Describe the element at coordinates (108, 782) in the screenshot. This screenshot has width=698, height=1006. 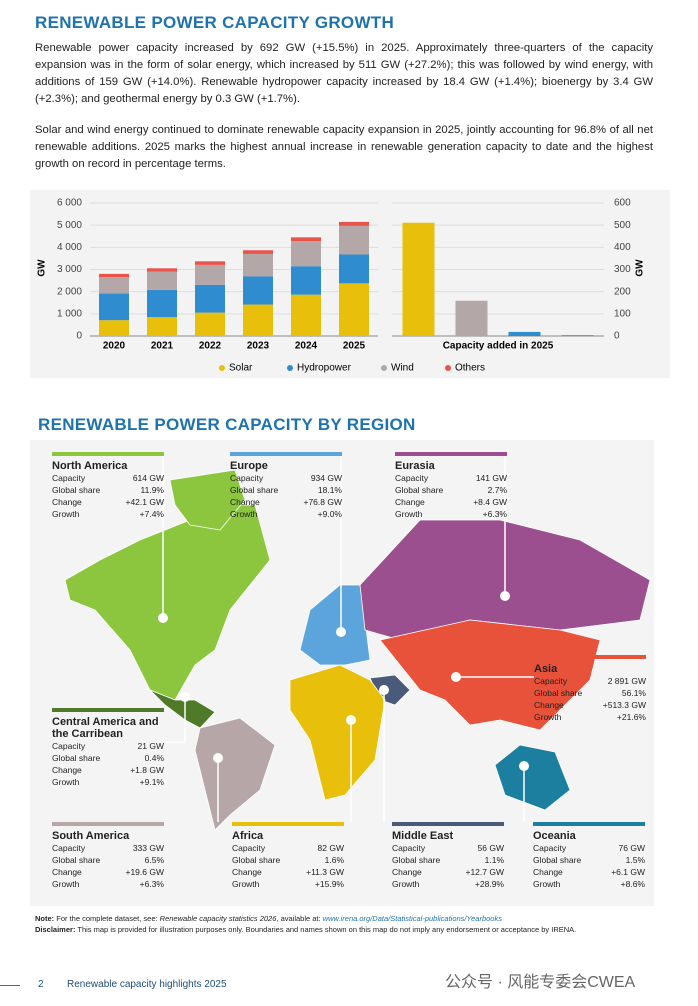
I see `region-row: Growth +9.1%` at that location.